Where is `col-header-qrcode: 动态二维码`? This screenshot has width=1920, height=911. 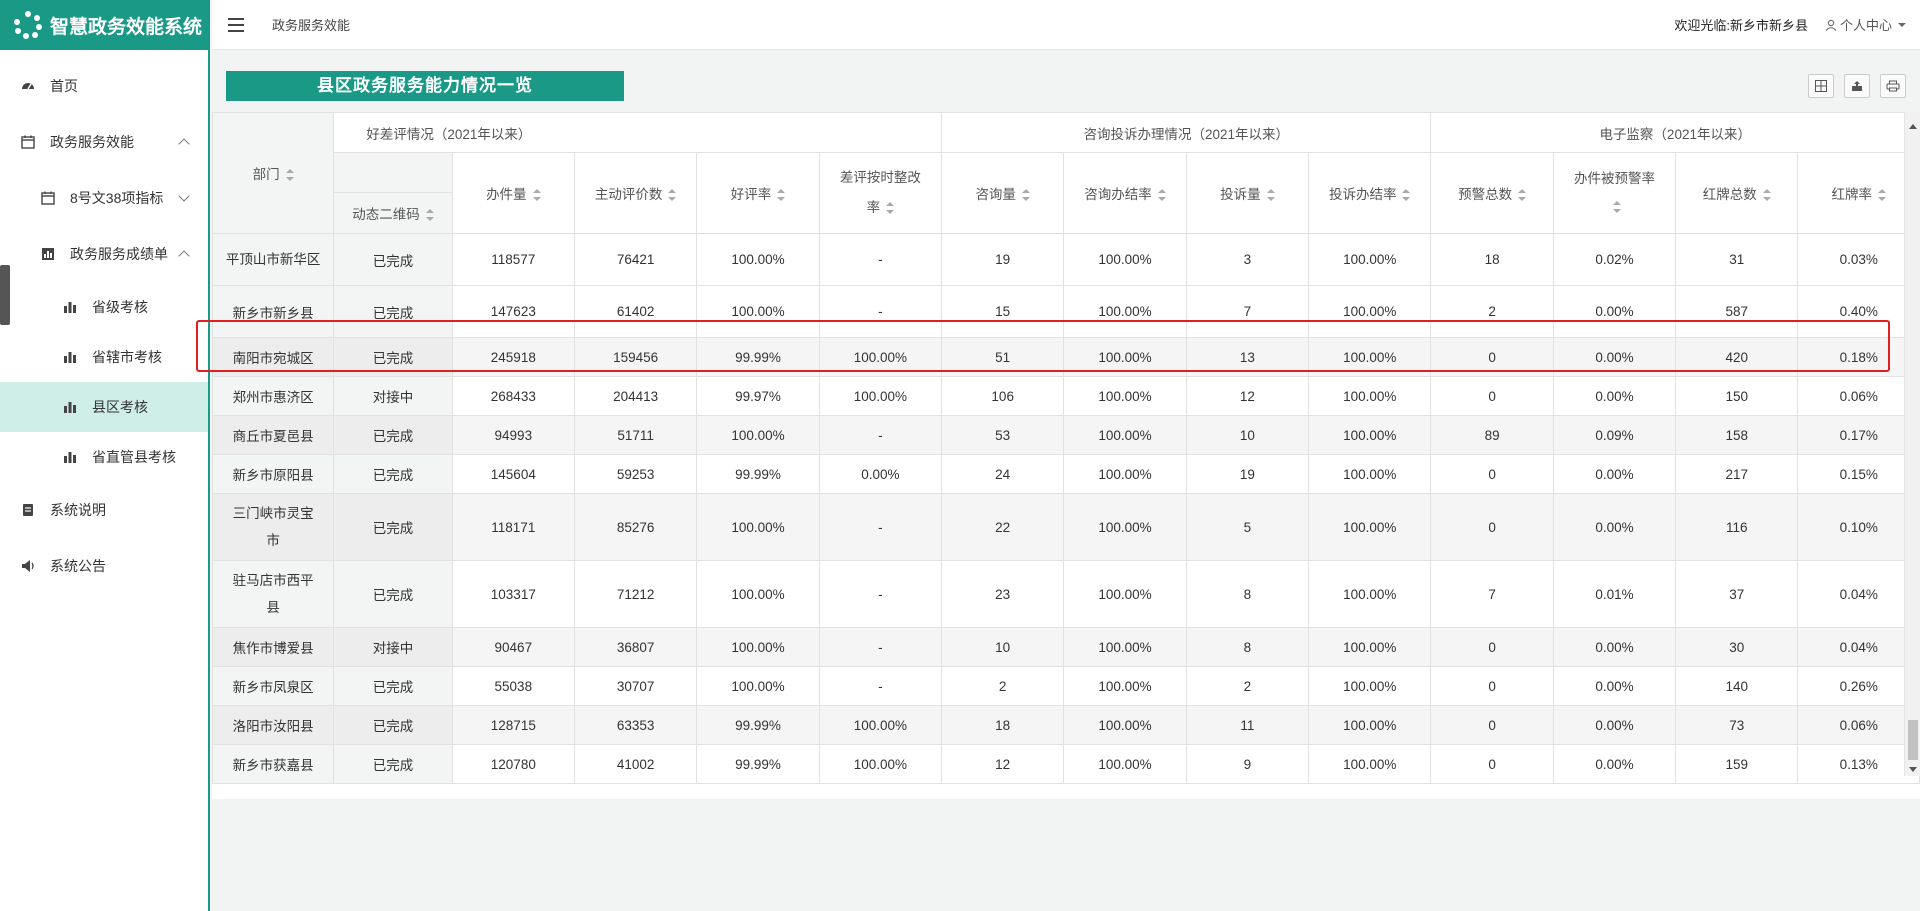 col-header-qrcode: 动态二维码 is located at coordinates (393, 213).